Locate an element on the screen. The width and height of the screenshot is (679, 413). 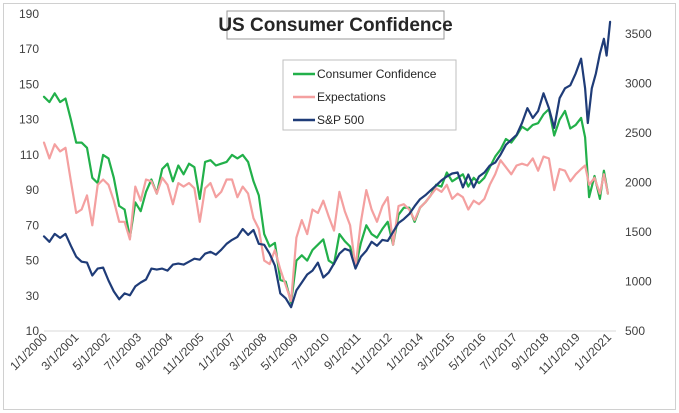
y-left-tick-label: 50 is located at coordinates (33, 261).